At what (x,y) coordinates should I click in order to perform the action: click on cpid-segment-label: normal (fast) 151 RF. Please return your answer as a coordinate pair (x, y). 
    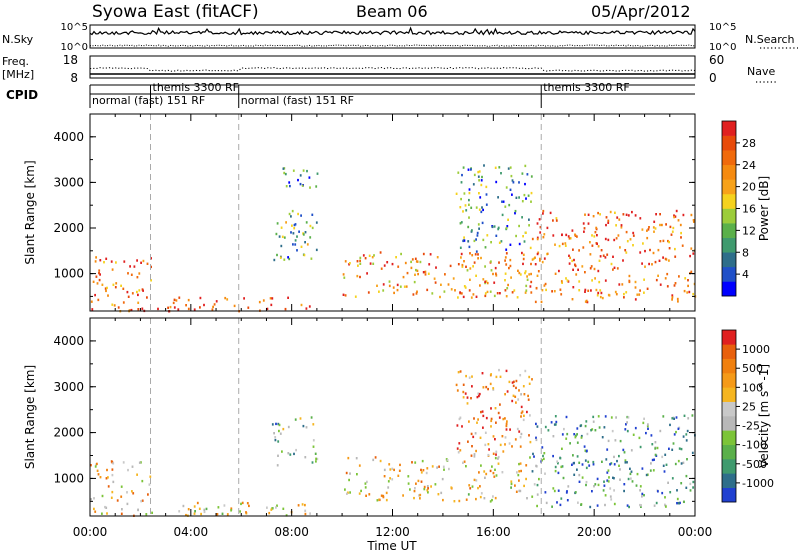
    Looking at the image, I should click on (297, 100).